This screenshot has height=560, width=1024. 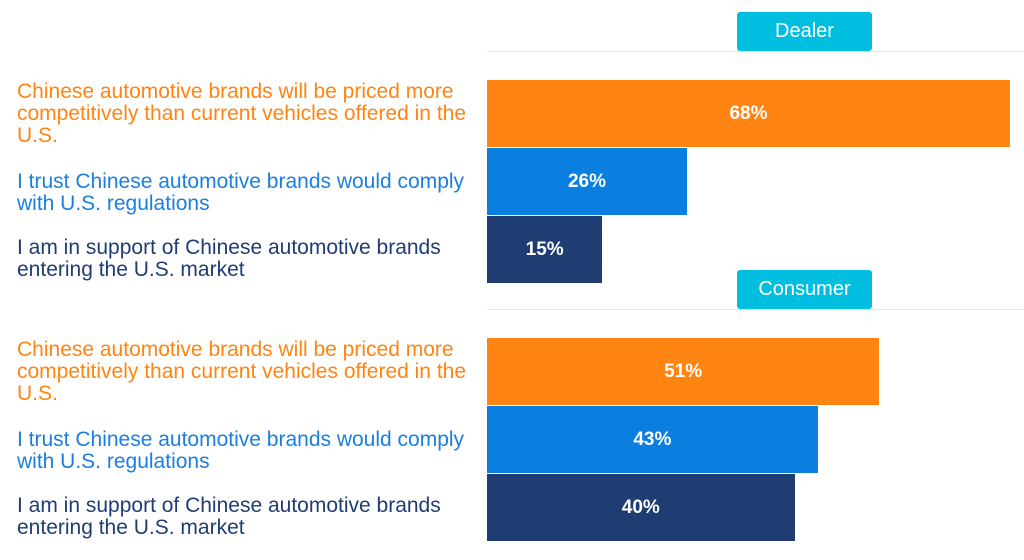 I want to click on data-label: 68%, so click(x=748, y=113).